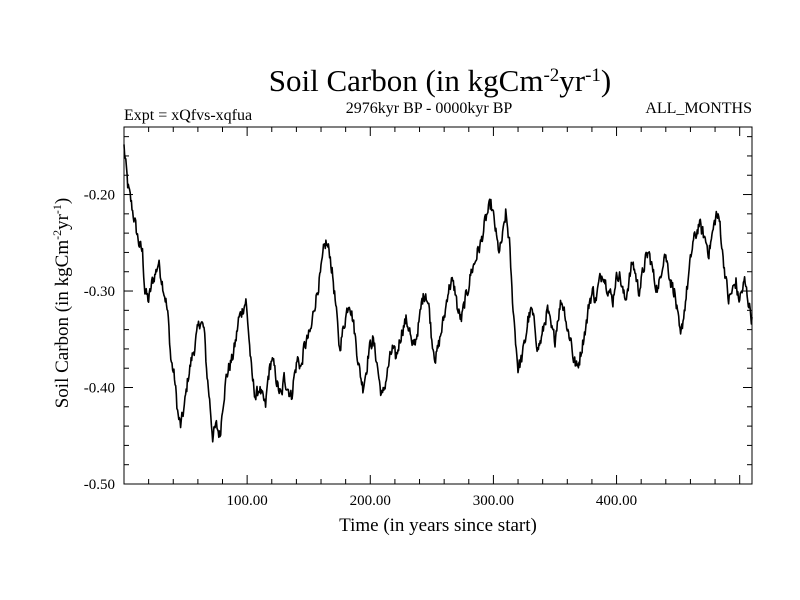  I want to click on y-label-end: ), so click(62, 201).